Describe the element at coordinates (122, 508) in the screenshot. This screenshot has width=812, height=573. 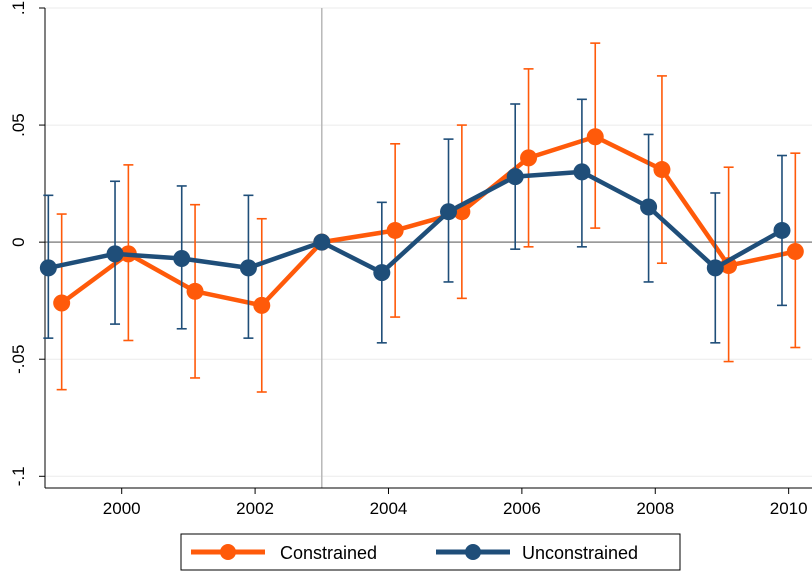
I see `x-tick-label: 2000` at that location.